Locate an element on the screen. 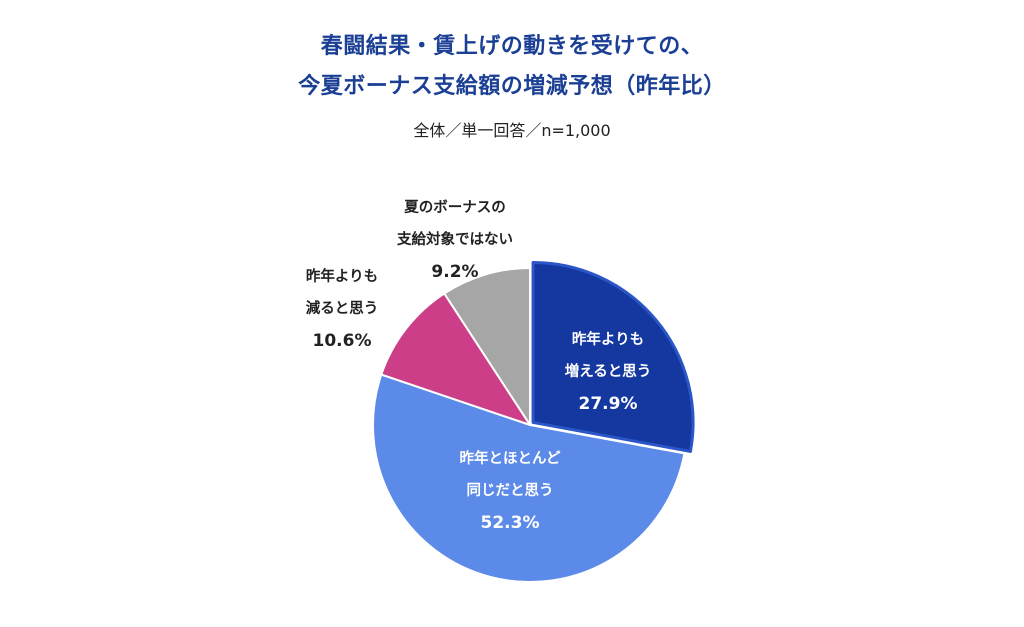  label-increase: 昨年よりも 増えると思う 27.9% is located at coordinates (608, 373).